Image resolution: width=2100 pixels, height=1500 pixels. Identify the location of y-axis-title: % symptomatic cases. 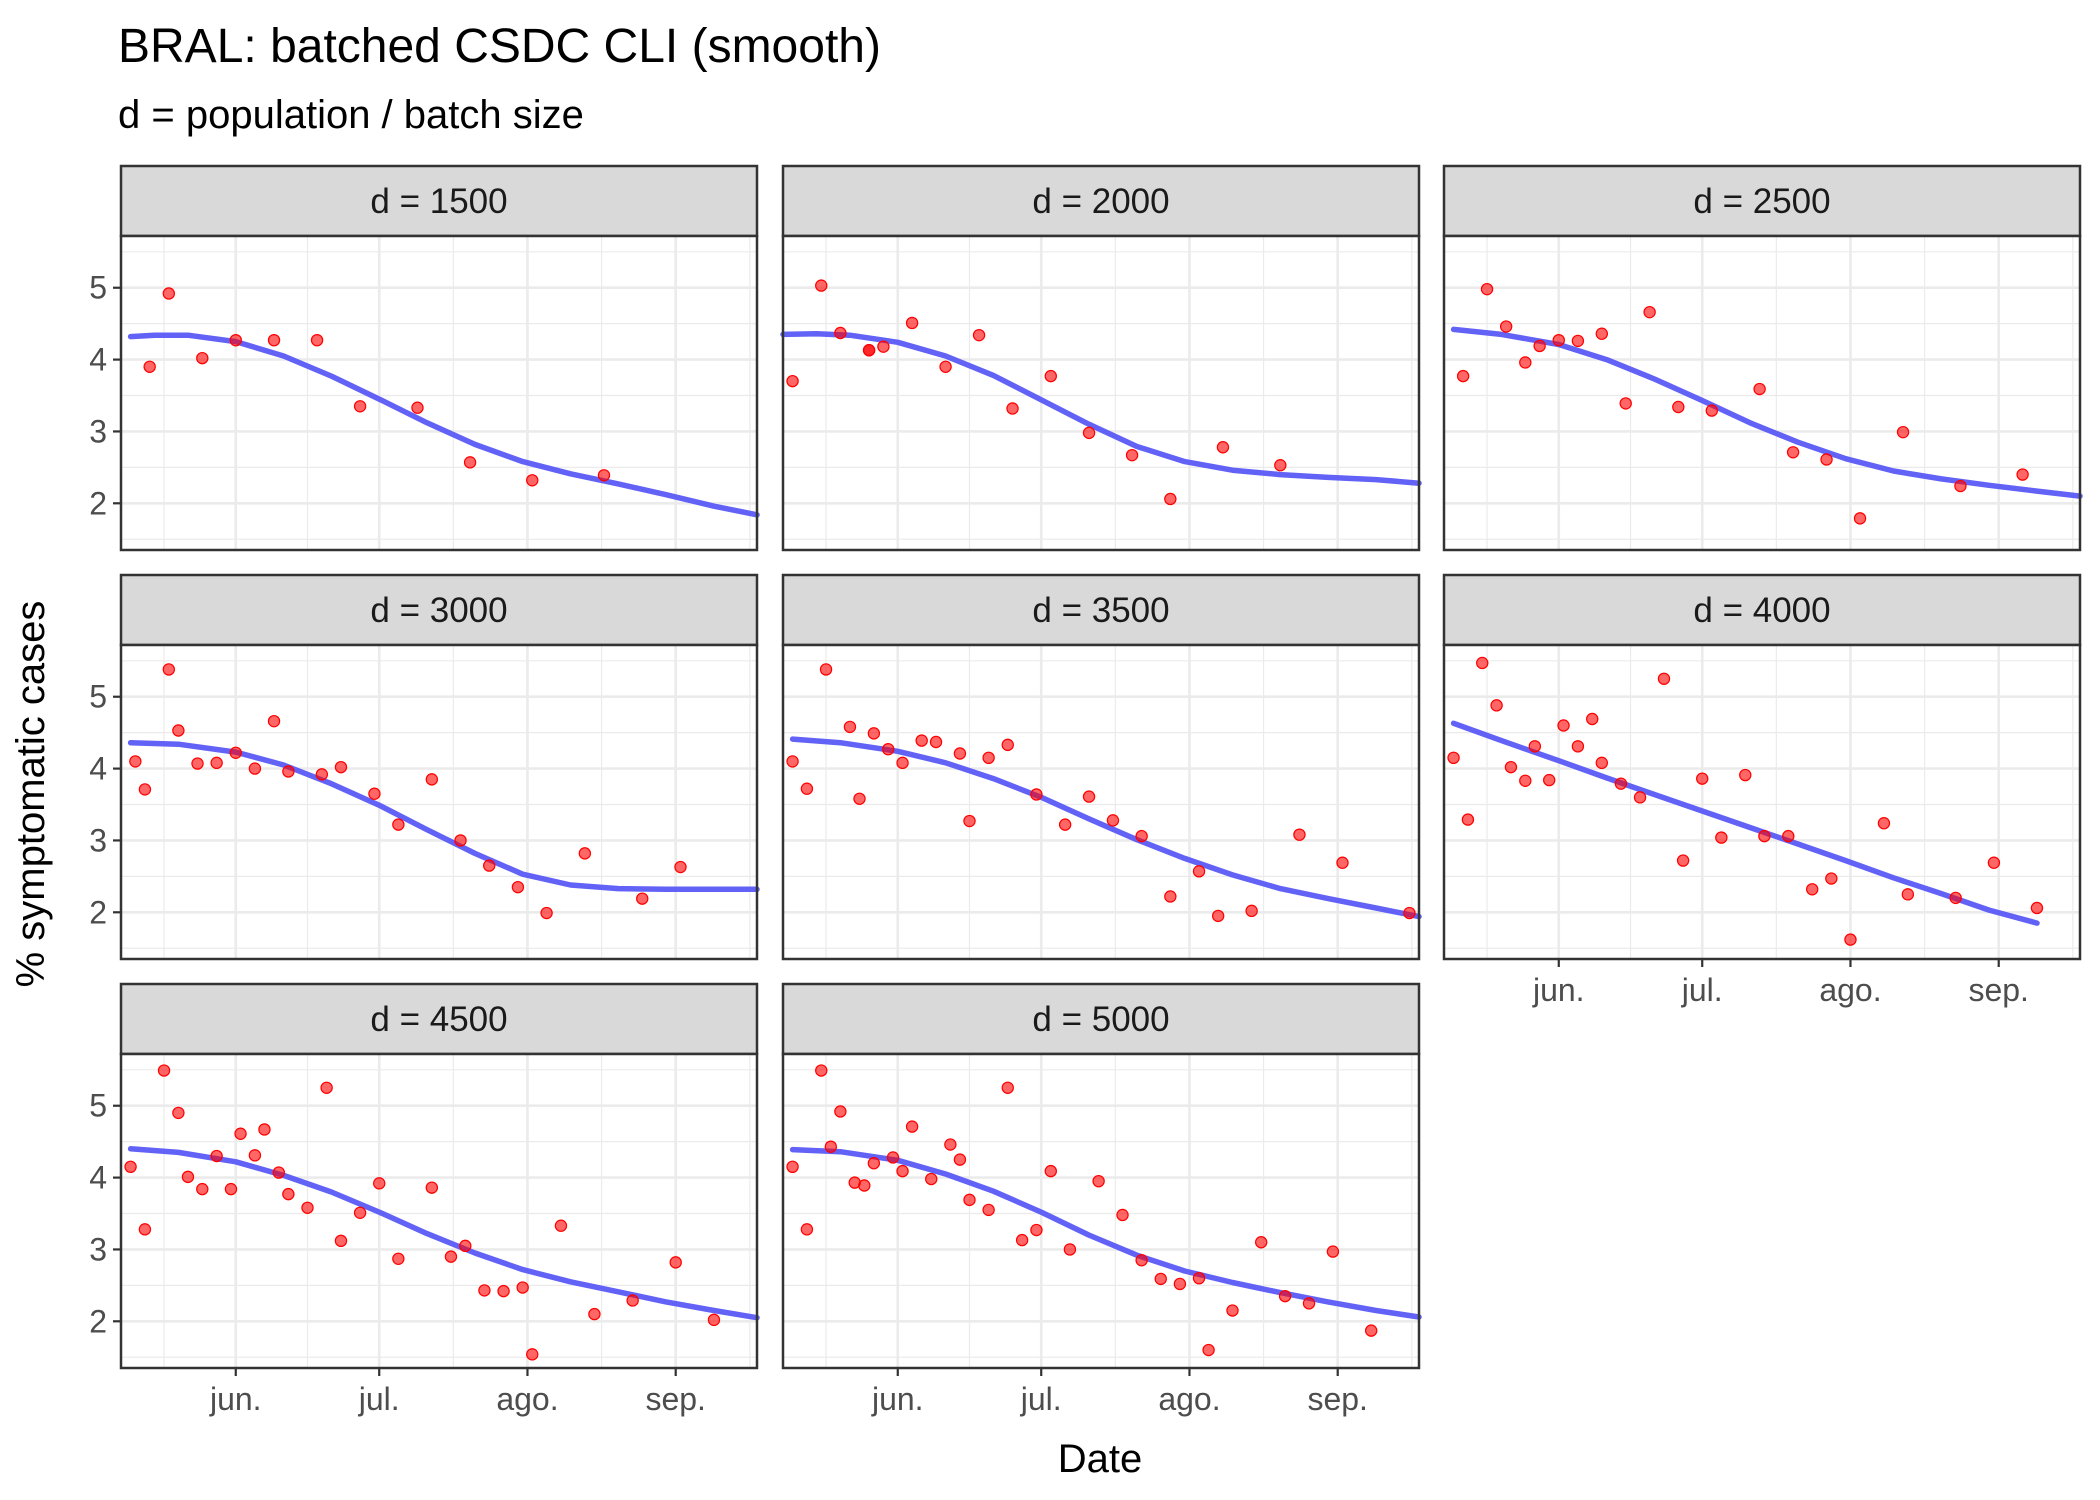
(31, 794).